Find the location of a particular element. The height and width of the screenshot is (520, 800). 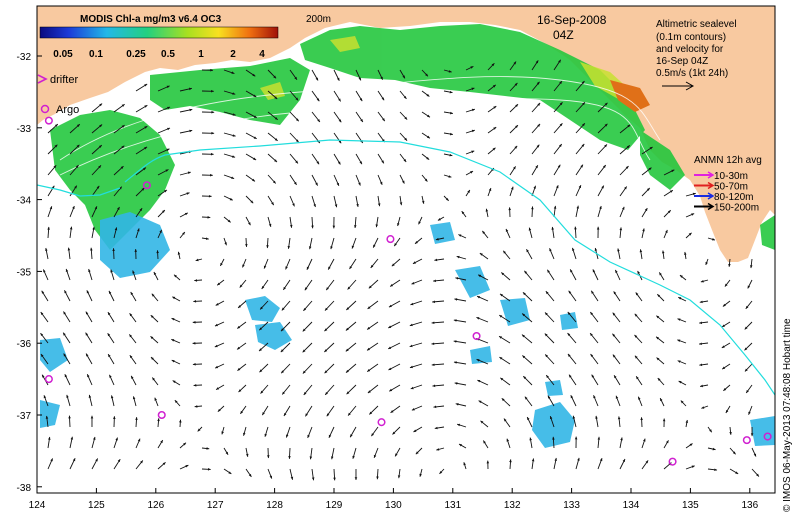

latitude-tick-label: -32 is located at coordinates (24, 57).